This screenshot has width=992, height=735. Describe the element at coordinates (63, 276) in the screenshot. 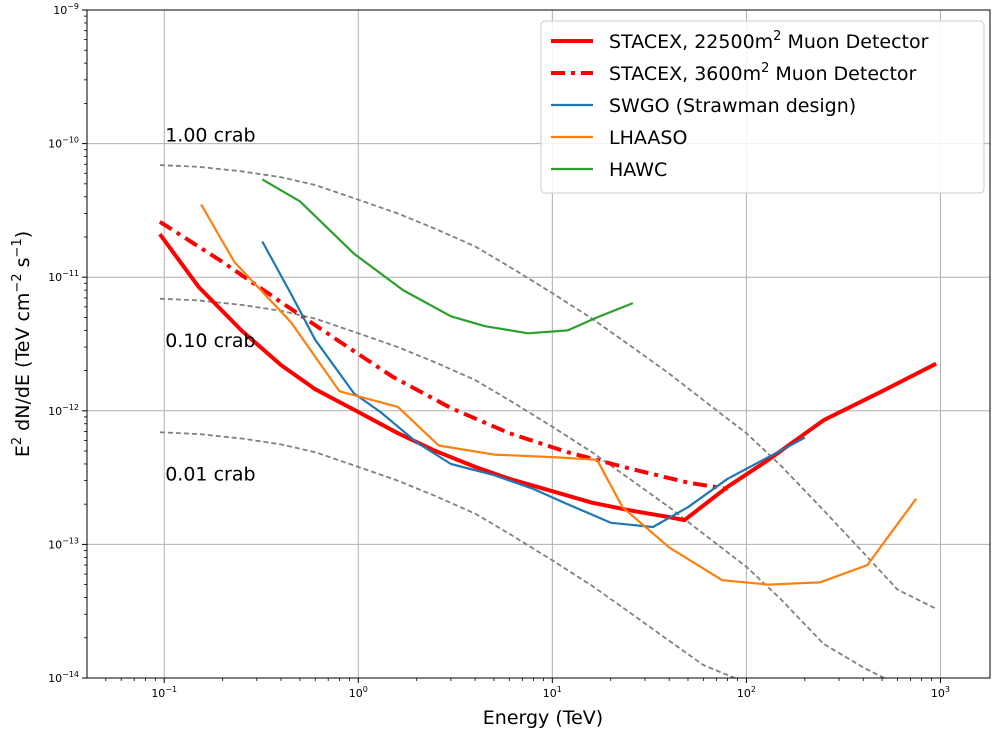

I see `y-tick-label: 10−11` at that location.